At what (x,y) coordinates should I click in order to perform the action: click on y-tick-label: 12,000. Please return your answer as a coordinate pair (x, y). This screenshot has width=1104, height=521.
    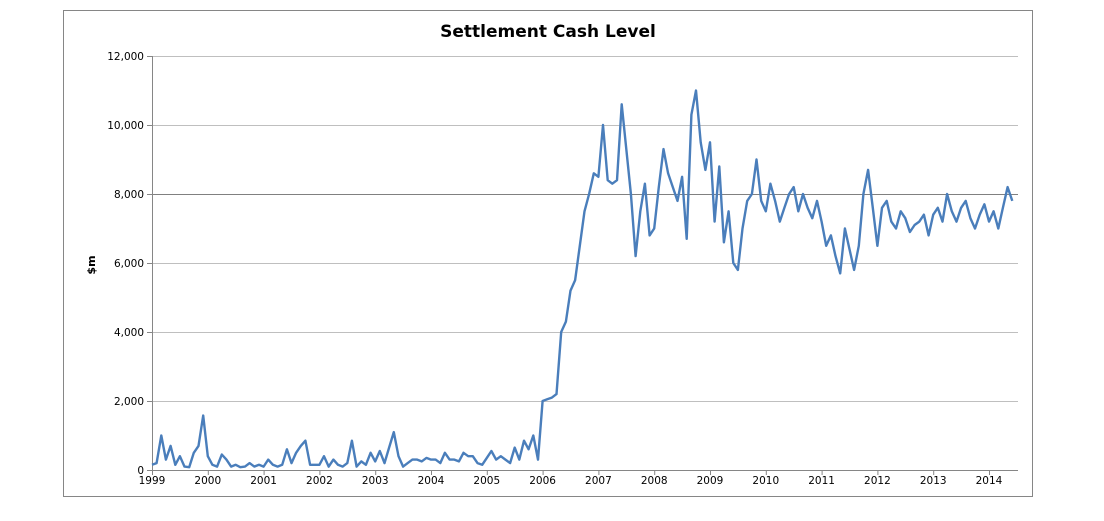
    Looking at the image, I should click on (125, 57).